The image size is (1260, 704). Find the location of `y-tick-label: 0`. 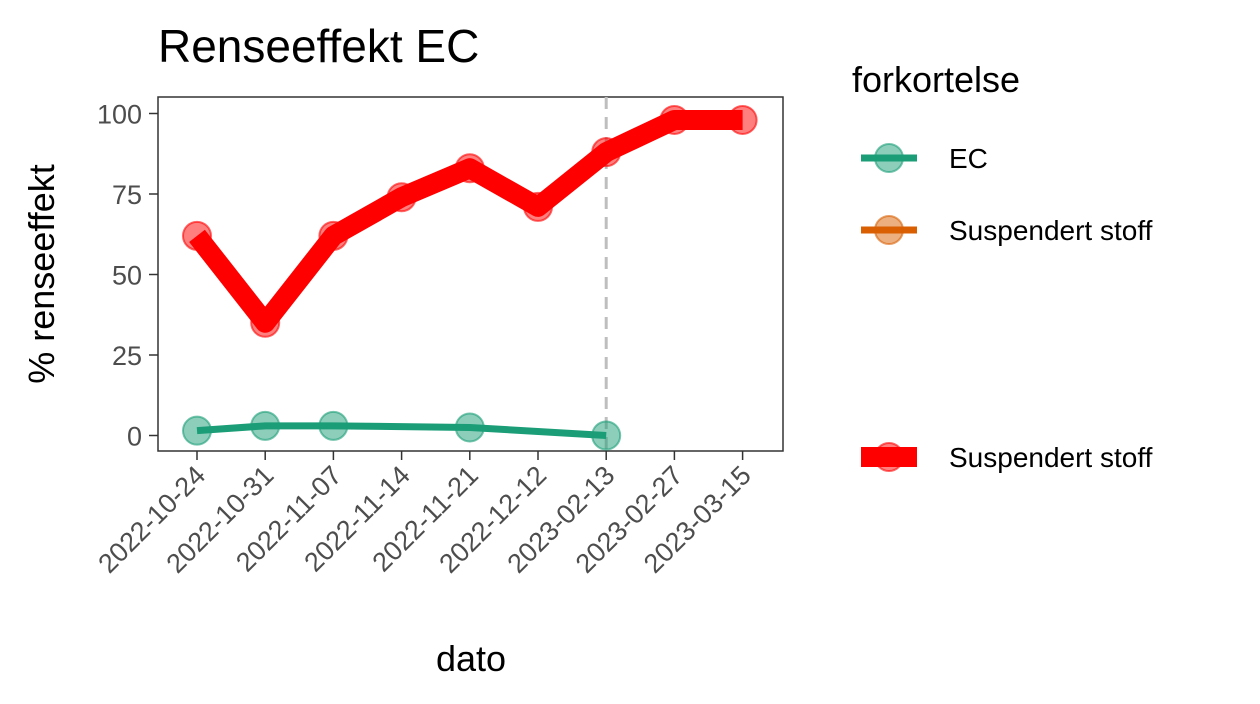

y-tick-label: 0 is located at coordinates (134, 437).